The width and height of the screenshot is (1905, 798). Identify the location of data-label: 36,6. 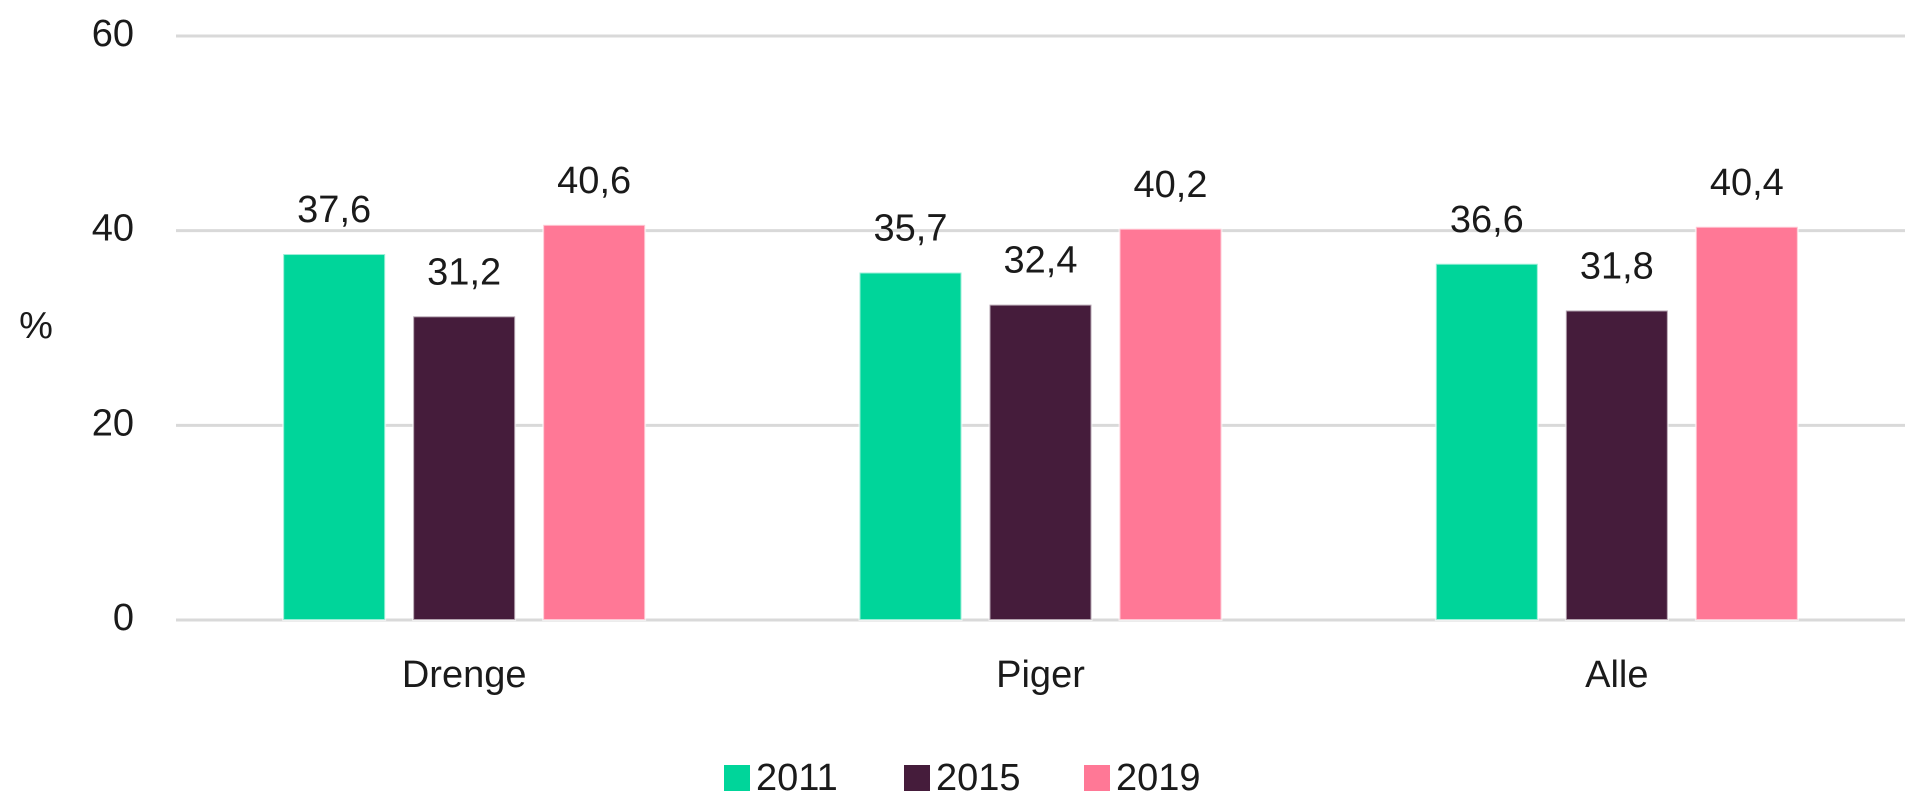
(1487, 220).